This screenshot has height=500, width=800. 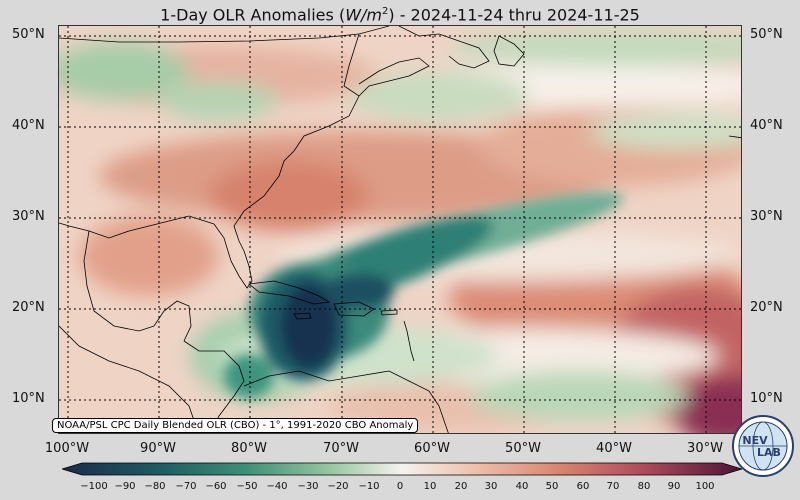 What do you see at coordinates (705, 448) in the screenshot?
I see `lon-label-30w: 30°W` at bounding box center [705, 448].